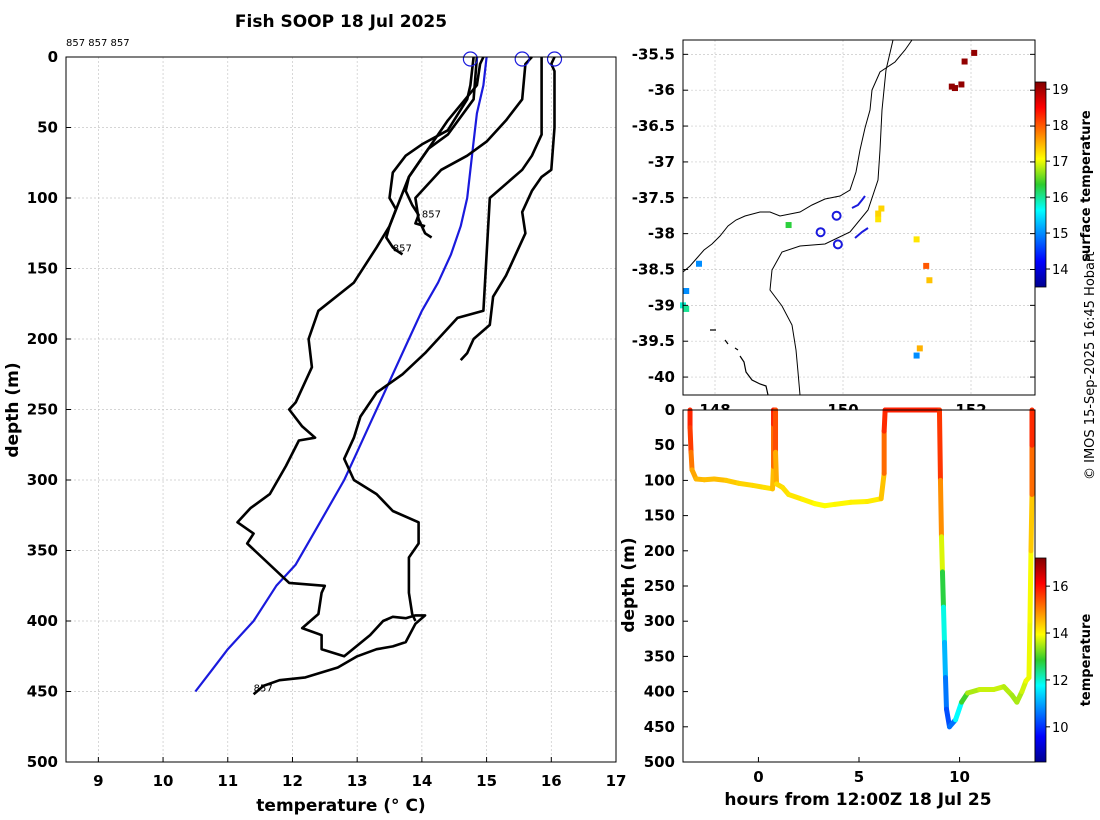  Describe the element at coordinates (227, 781) in the screenshot. I see `profile-x-tick-label: 11` at that location.